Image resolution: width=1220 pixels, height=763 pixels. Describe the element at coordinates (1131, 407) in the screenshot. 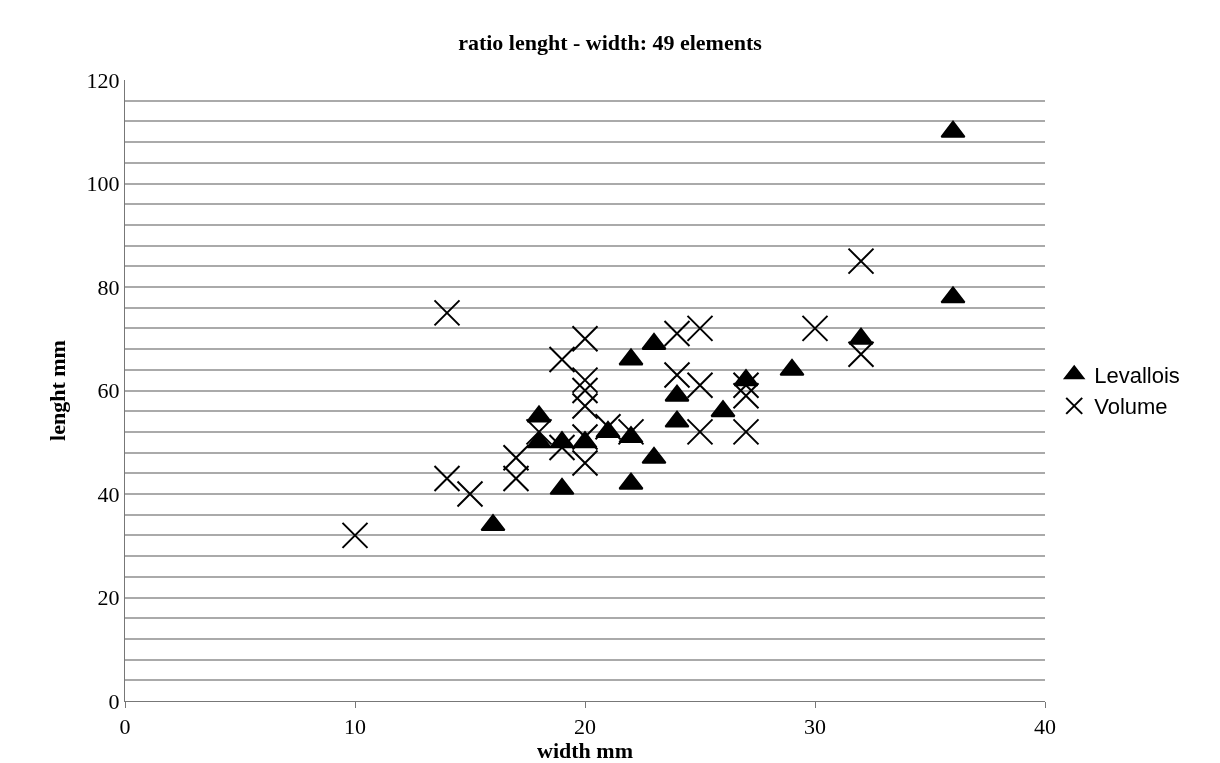

I see `legend-label: Volume` at that location.